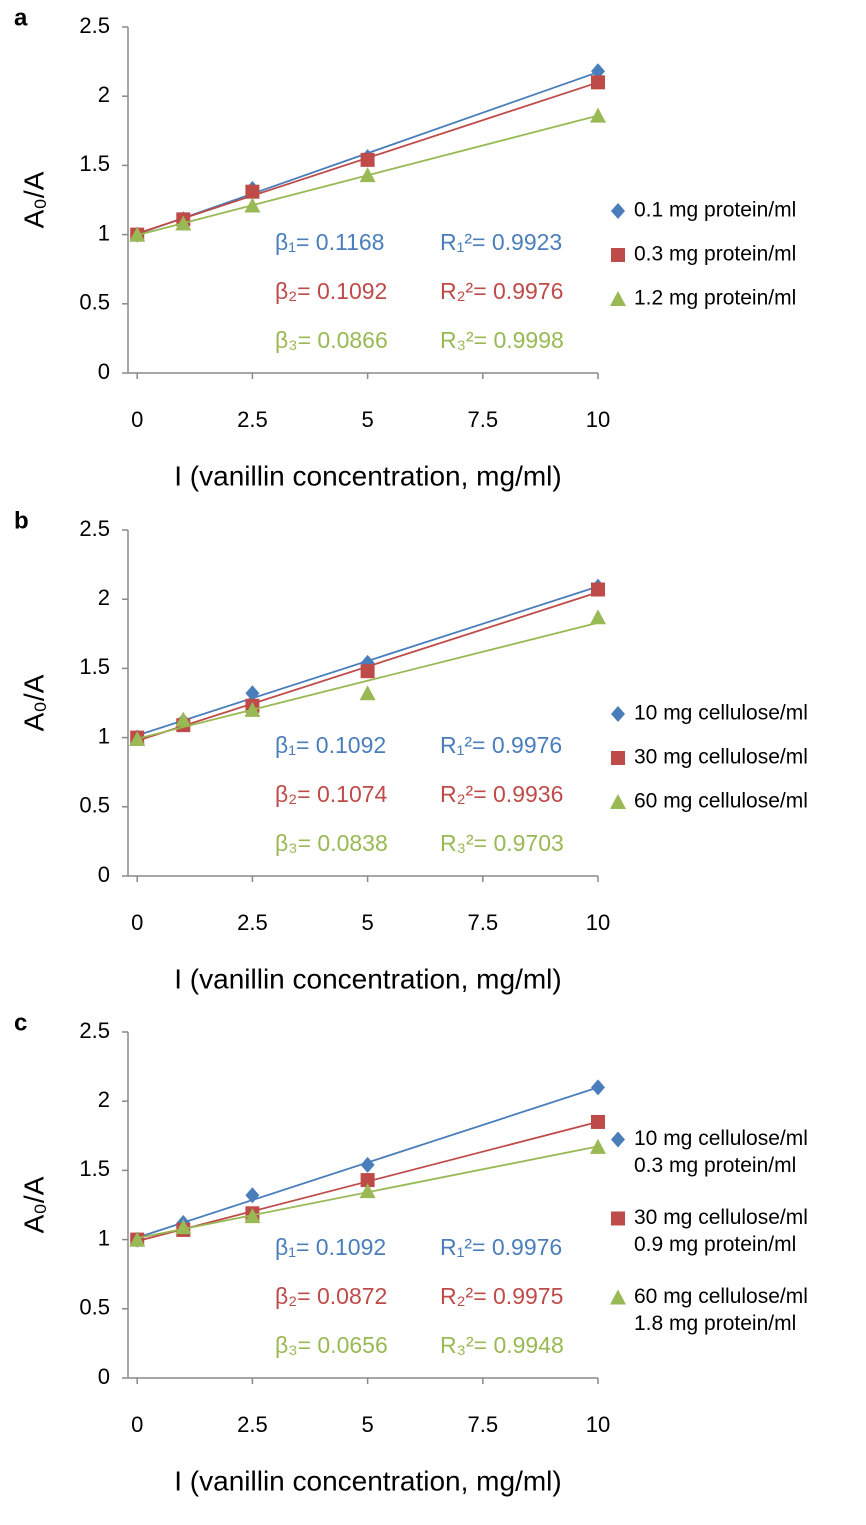 Image resolution: width=866 pixels, height=1525 pixels. I want to click on annotation-r2: R₂²= 0.9975, so click(501, 1296).